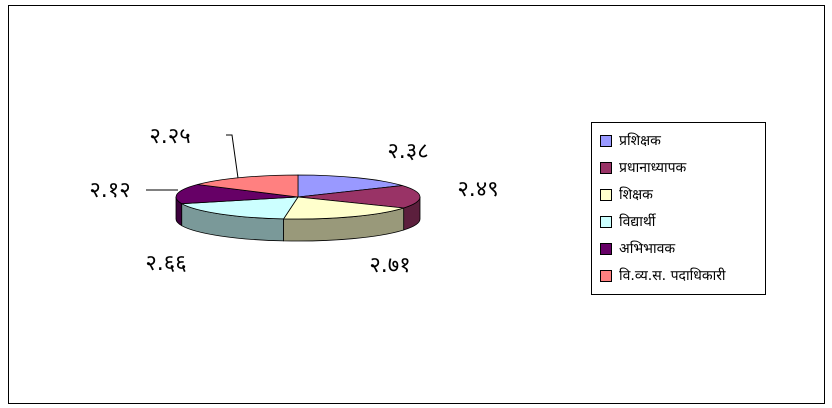  What do you see at coordinates (637, 221) in the screenshot?
I see `legend-label: विद्यार्थी` at bounding box center [637, 221].